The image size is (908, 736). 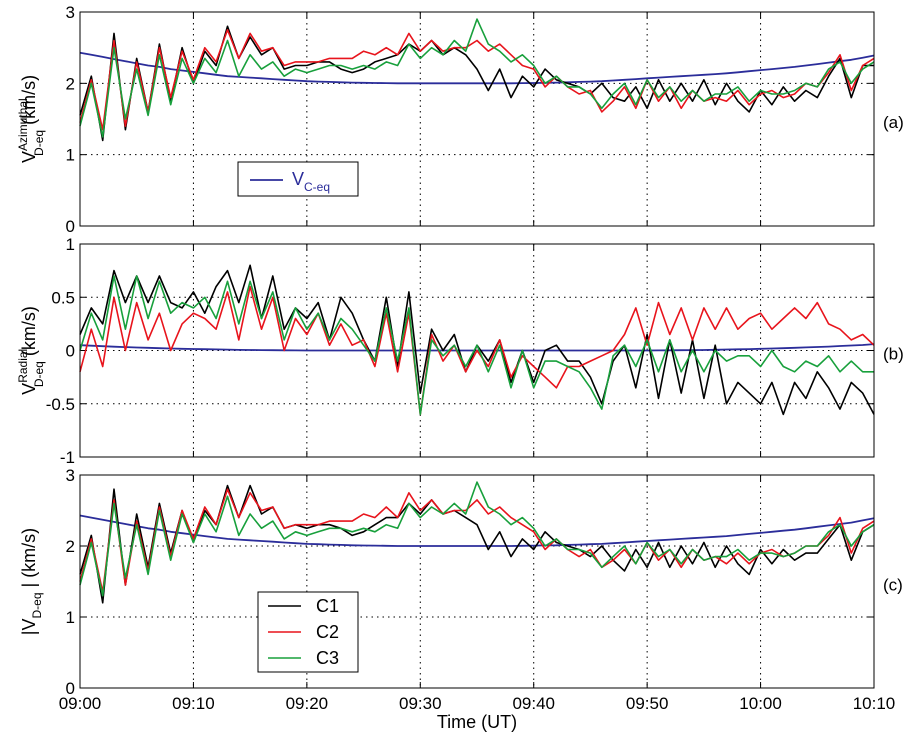 What do you see at coordinates (80, 703) in the screenshot?
I see `x-tick-label: 09:00` at bounding box center [80, 703].